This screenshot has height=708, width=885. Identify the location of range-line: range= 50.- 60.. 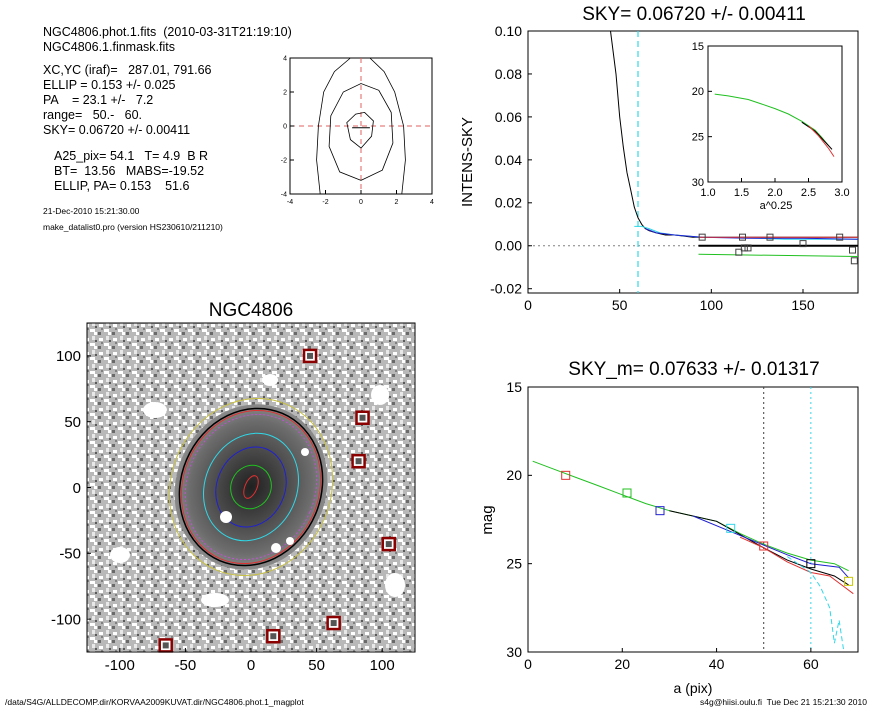
(93, 115).